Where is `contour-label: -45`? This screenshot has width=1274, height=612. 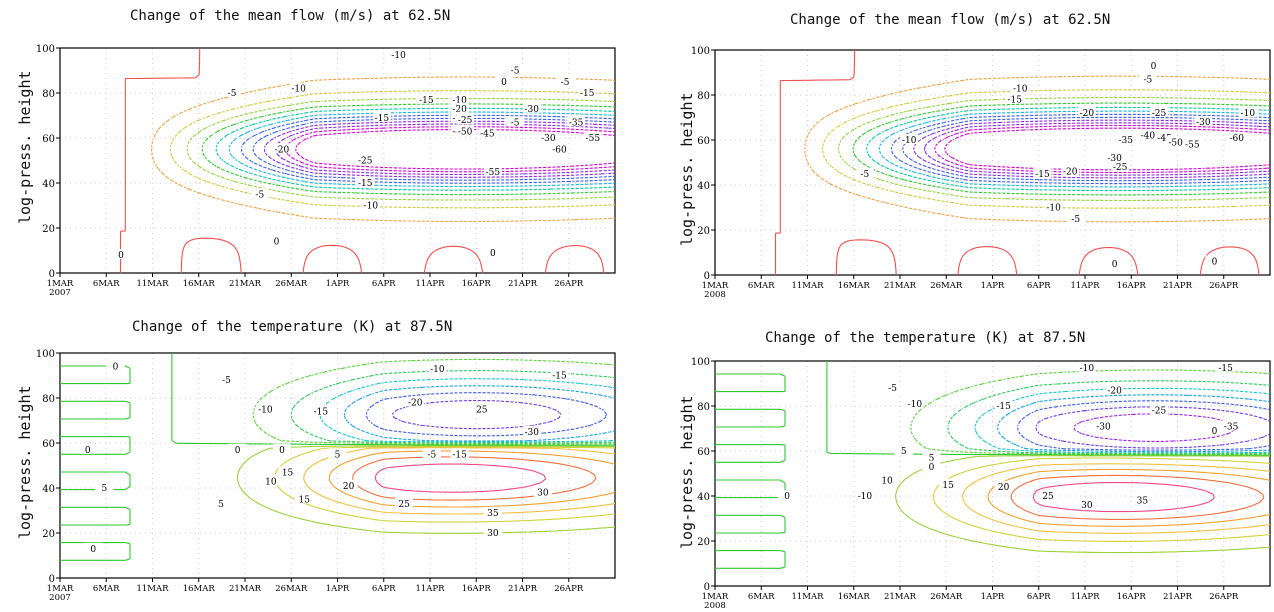
contour-label: -45 is located at coordinates (487, 135).